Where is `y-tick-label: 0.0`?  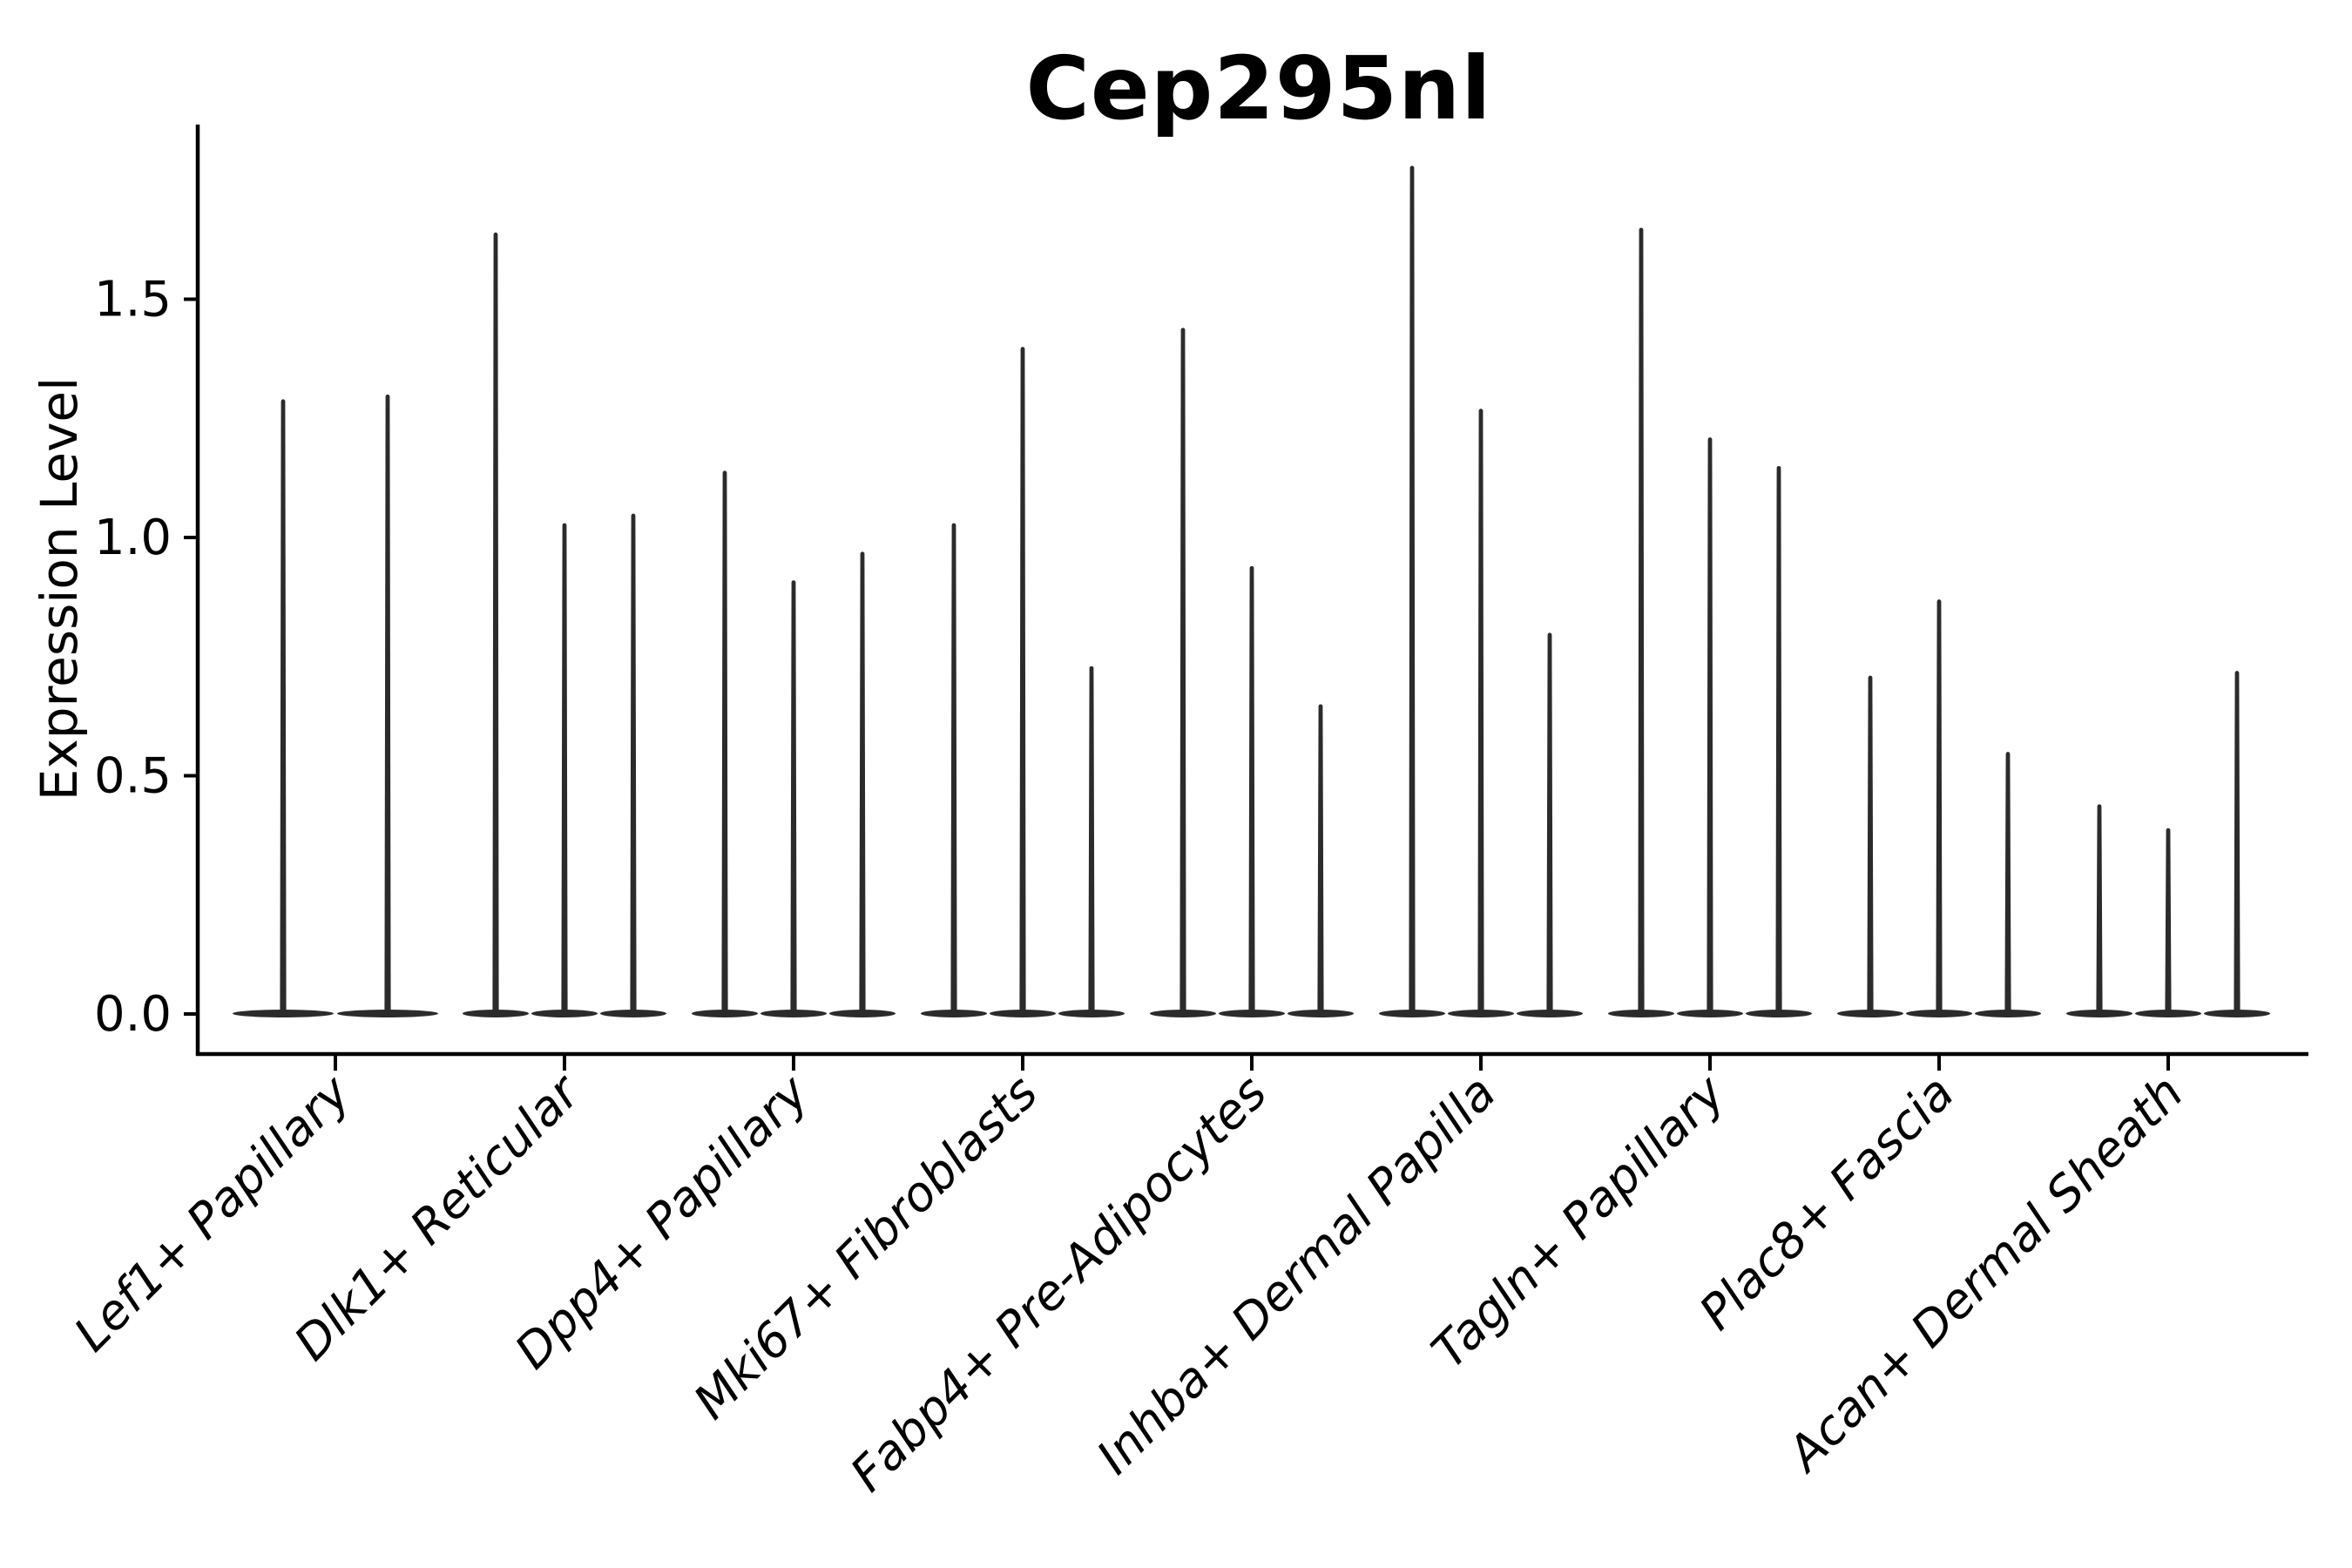 y-tick-label: 0.0 is located at coordinates (133, 1014).